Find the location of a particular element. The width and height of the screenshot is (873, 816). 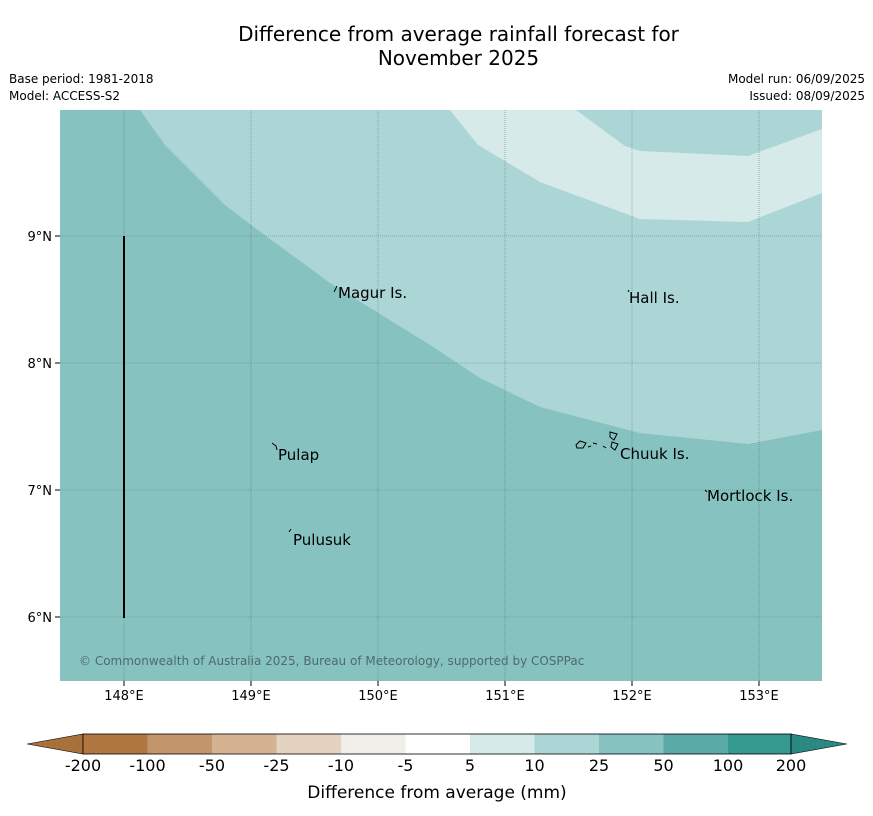

latitude-ticks: 9°N 8°N 7°N 6°N is located at coordinates (44, 428).